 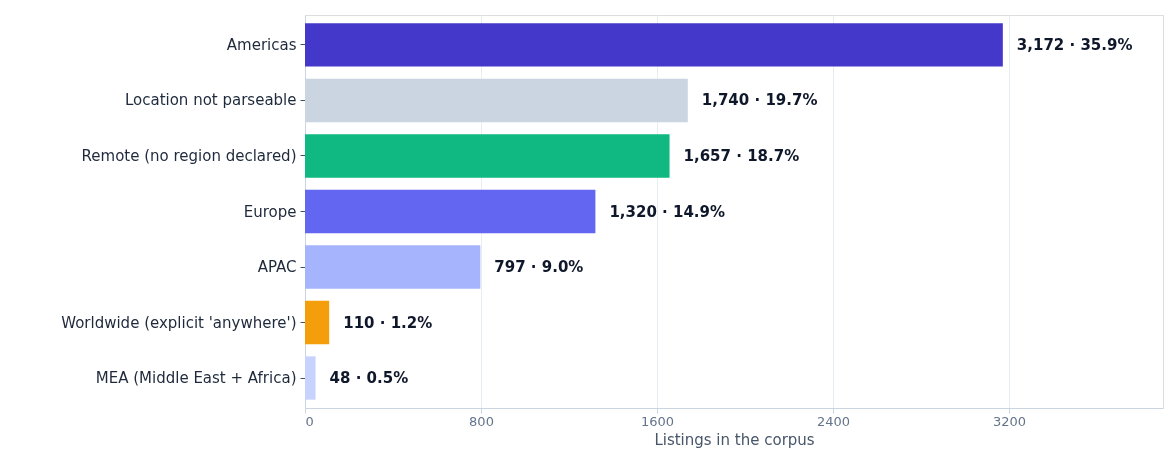 I want to click on data-label: 48 · 0.5%, so click(x=369, y=378).